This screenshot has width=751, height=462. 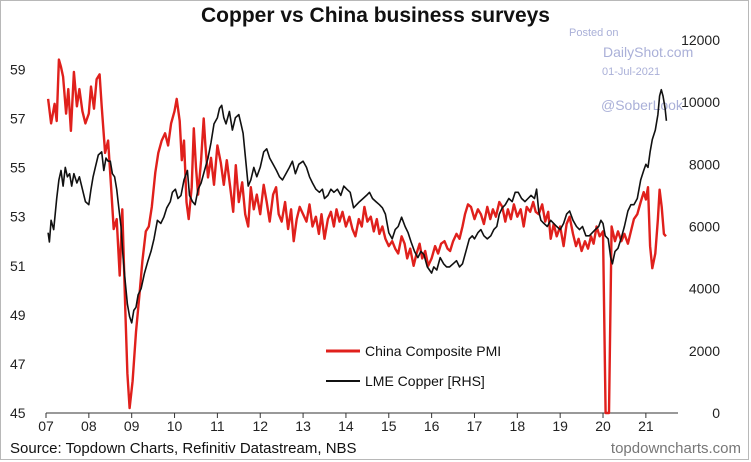 What do you see at coordinates (18, 69) in the screenshot?
I see `left-tick-label: 59` at bounding box center [18, 69].